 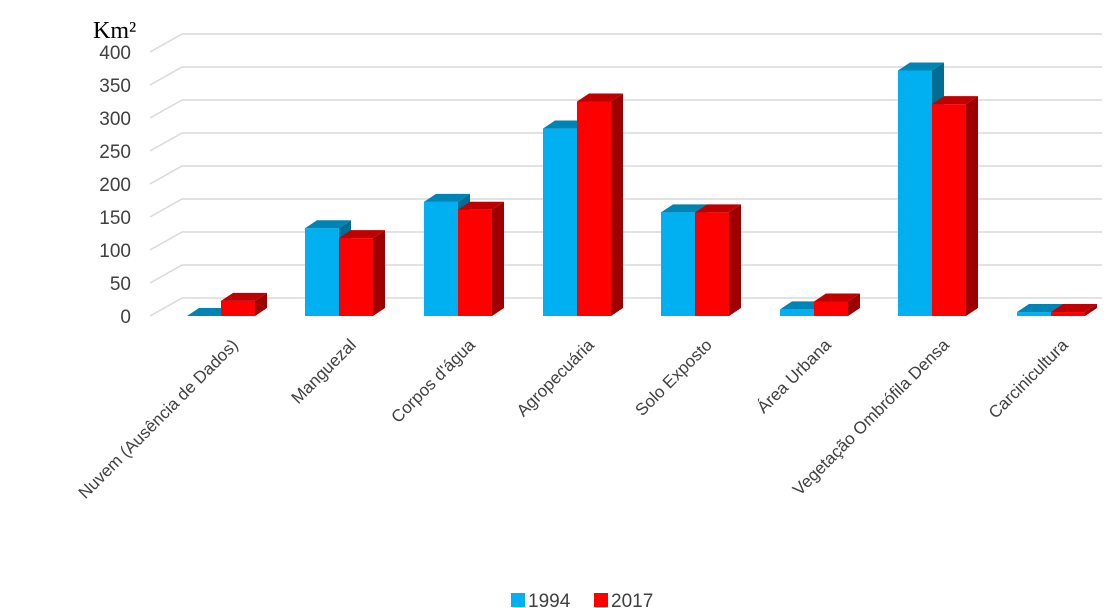 What do you see at coordinates (114, 31) in the screenshot?
I see `y-axis-unit-label: Km²` at bounding box center [114, 31].